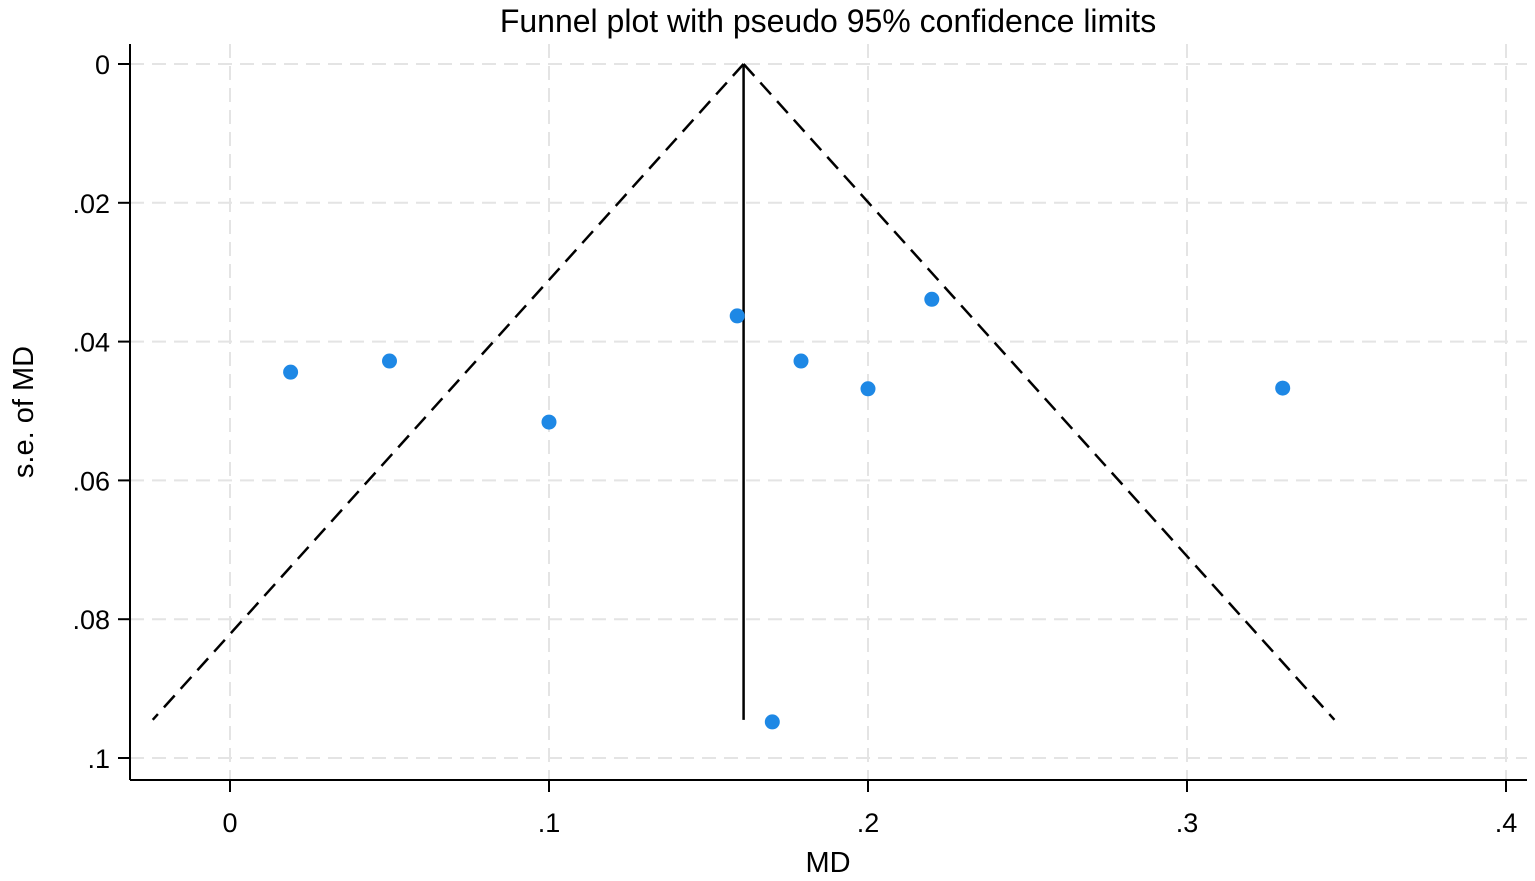 The height and width of the screenshot is (881, 1535). I want to click on y-tick-label-1: .02, so click(91, 204).